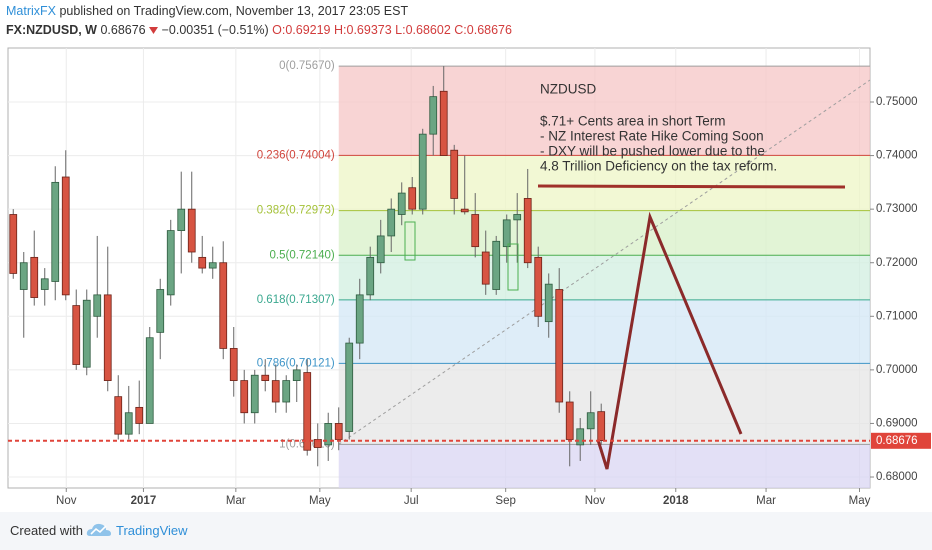 The image size is (932, 550). What do you see at coordinates (652, 136) in the screenshot?
I see `annotation-text: - NZ Interest Rate Hike Coming Soon` at bounding box center [652, 136].